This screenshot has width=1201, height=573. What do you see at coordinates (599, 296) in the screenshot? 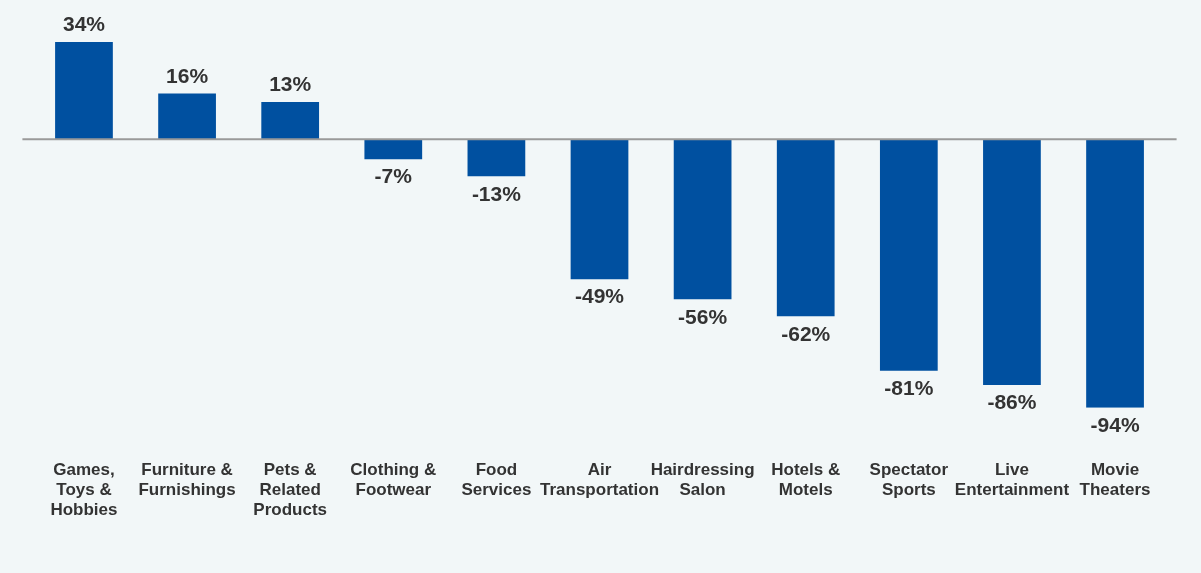
I see `data-label: -49%` at bounding box center [599, 296].